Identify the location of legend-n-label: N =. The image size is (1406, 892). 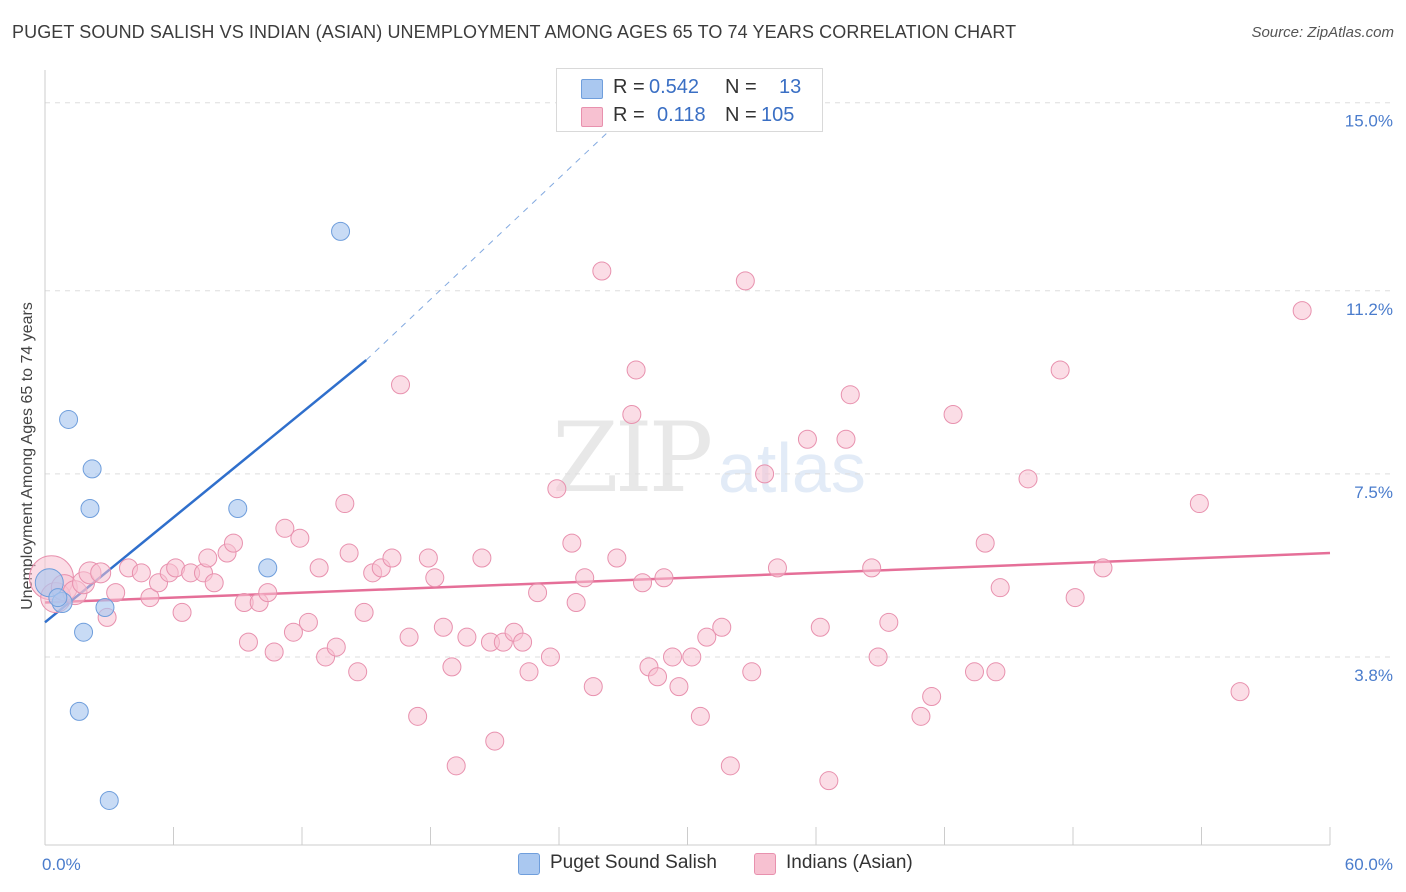
(741, 115).